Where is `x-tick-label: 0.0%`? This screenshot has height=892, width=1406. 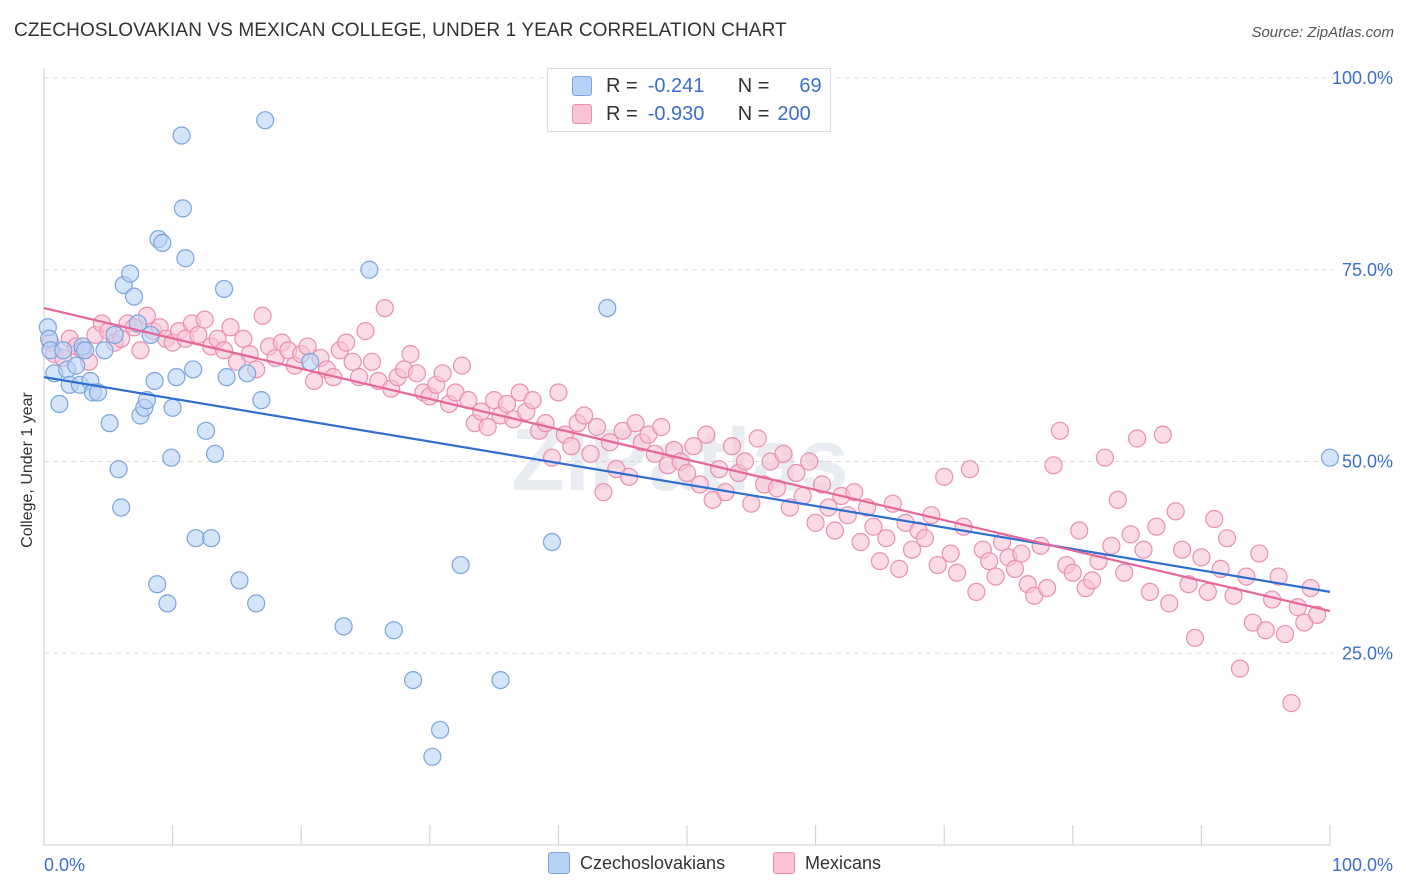
x-tick-label: 0.0% is located at coordinates (64, 865).